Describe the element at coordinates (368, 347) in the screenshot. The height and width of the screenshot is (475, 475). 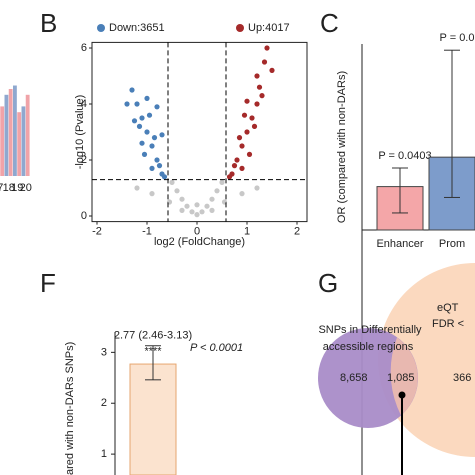
I see `set-label: accessible regions` at that location.